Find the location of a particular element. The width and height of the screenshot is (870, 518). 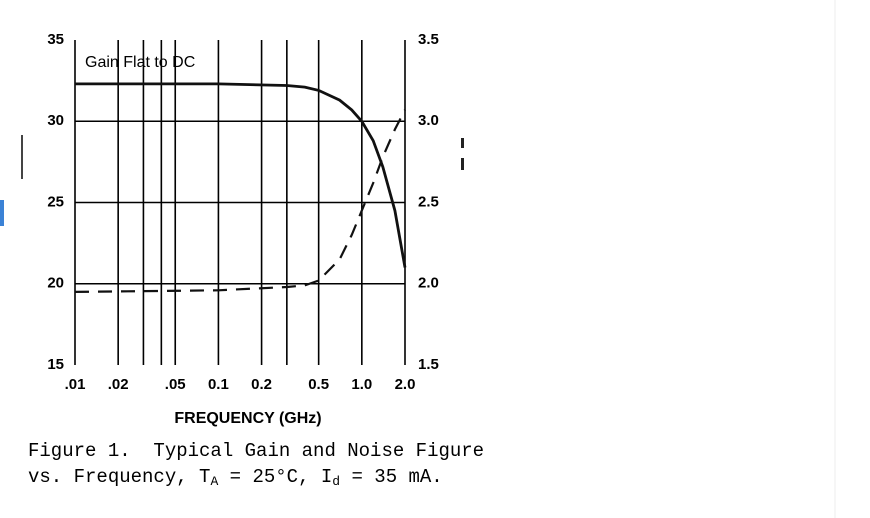

annotation: Gain Flat to DC is located at coordinates (140, 62).